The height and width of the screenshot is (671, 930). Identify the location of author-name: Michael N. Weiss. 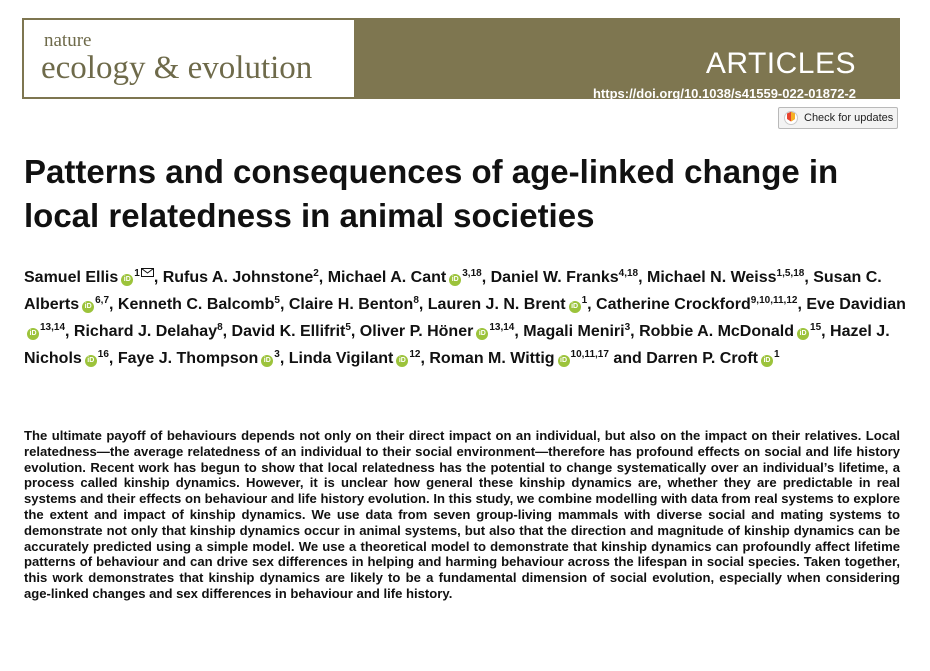
(712, 277).